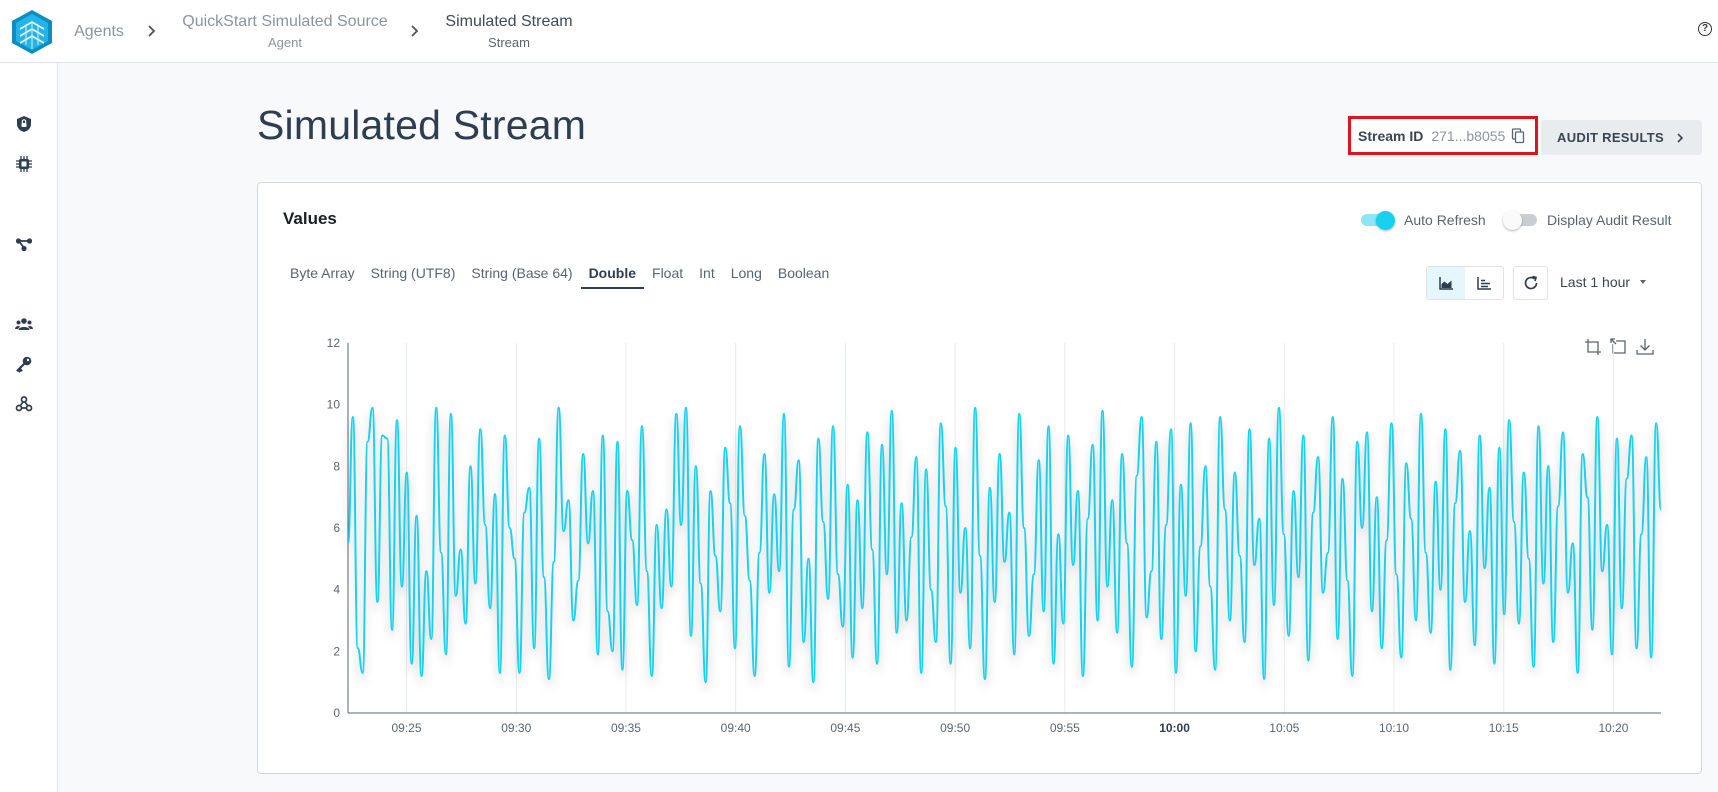 The width and height of the screenshot is (1718, 792). I want to click on sidebar, so click(29, 427).